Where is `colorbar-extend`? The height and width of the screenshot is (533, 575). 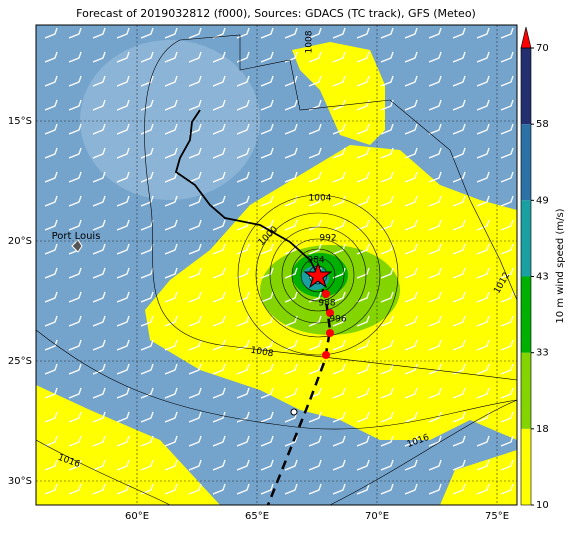 colorbar-extend is located at coordinates (526, 37).